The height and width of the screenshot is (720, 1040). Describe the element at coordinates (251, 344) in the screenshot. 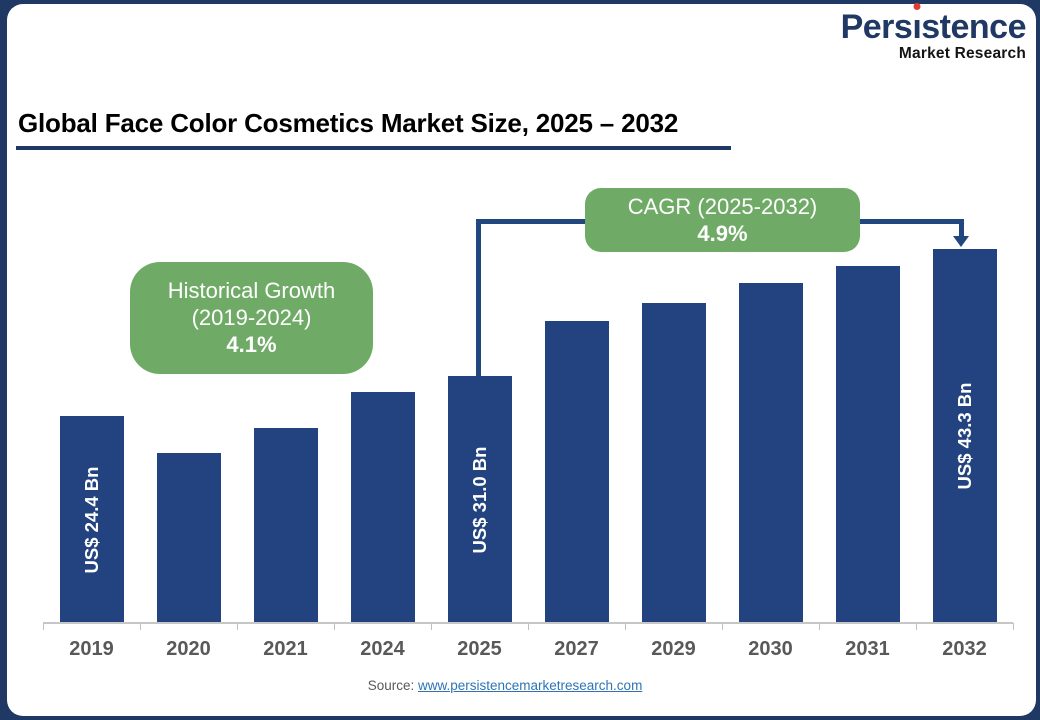

I see `historical-growth-value: 4.1%` at that location.